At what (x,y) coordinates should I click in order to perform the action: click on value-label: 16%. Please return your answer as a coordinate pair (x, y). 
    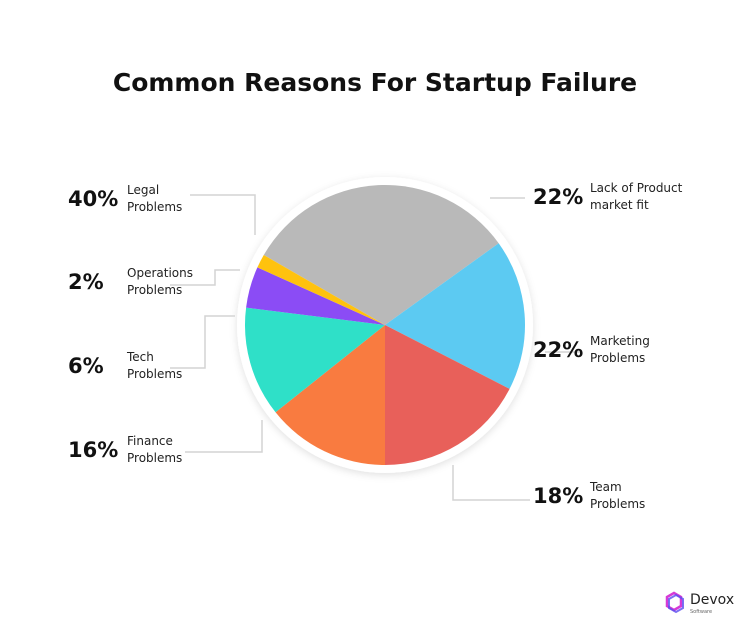
    Looking at the image, I should click on (93, 450).